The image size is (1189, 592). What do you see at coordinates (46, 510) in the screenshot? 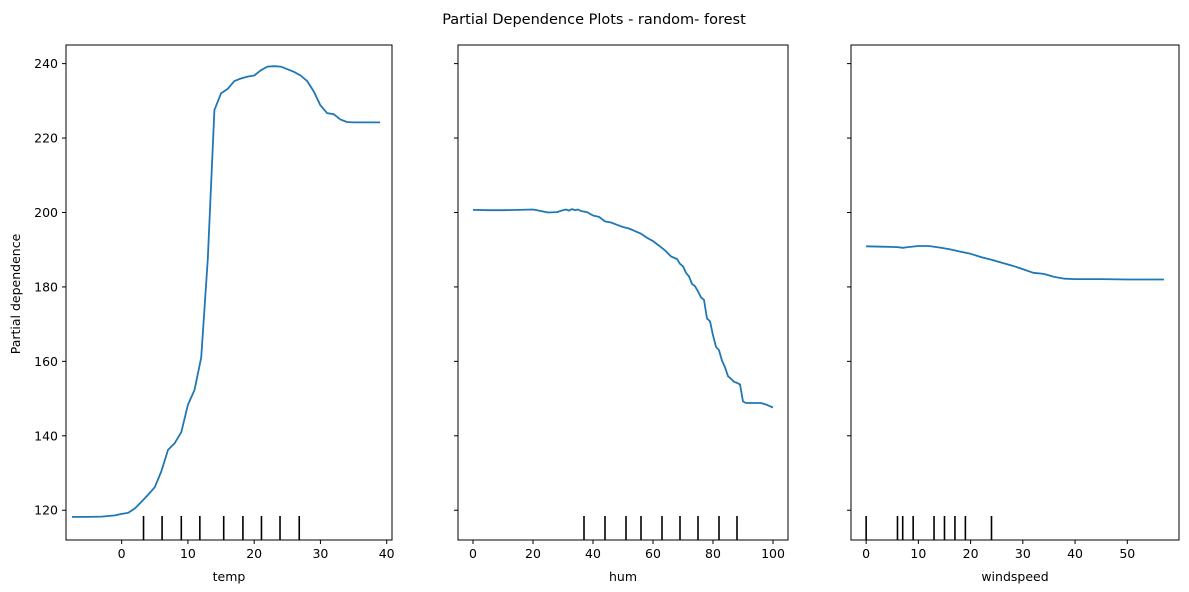
I see `y-tick-label: 120` at bounding box center [46, 510].